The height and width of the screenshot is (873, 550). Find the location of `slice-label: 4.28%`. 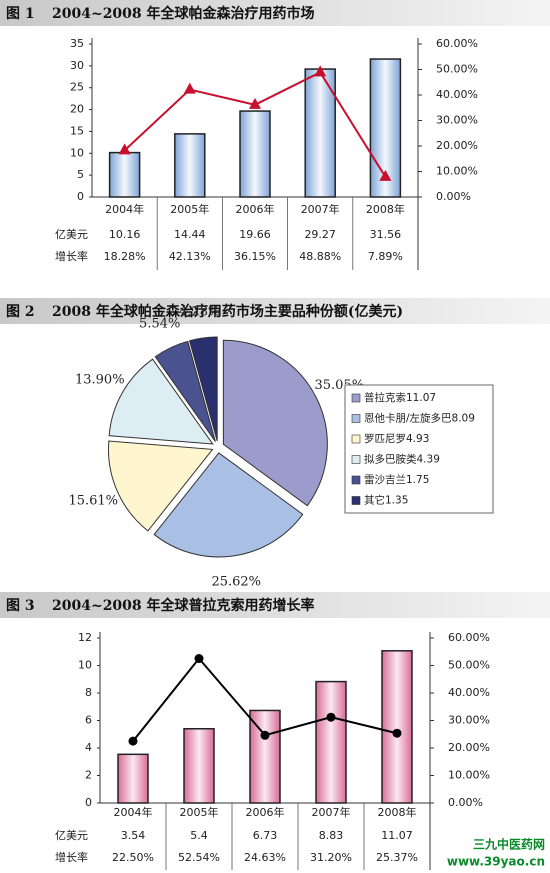

slice-label: 4.28% is located at coordinates (199, 312).